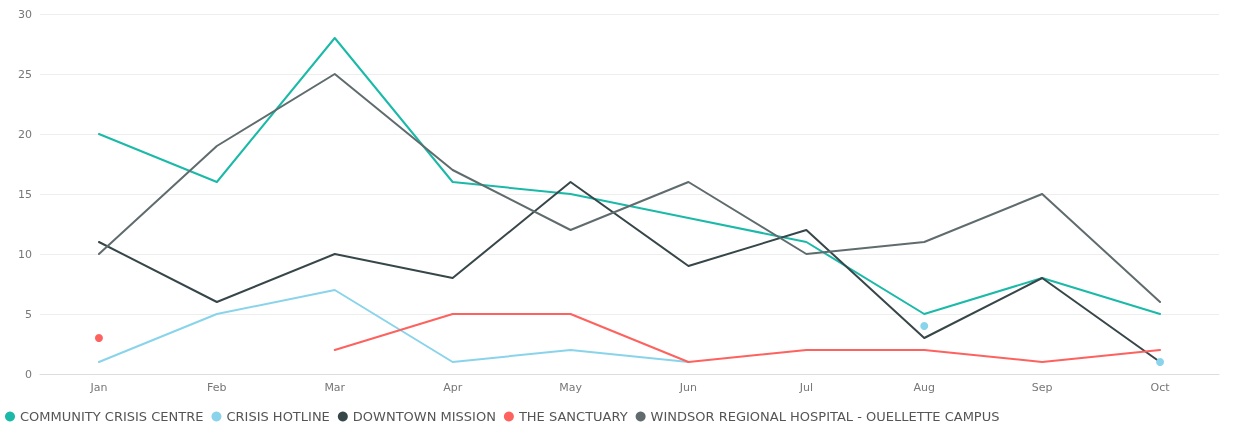  I want to click on x-tick-label: May, so click(571, 387).